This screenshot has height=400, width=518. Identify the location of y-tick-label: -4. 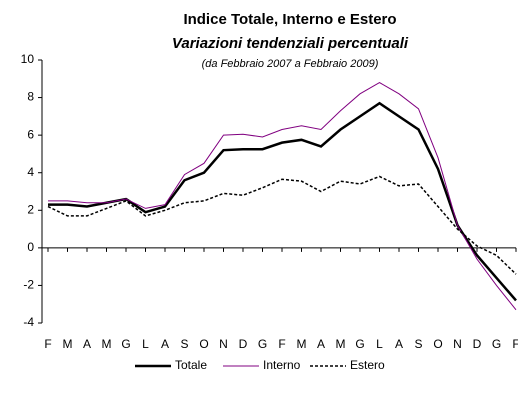
(28, 322).